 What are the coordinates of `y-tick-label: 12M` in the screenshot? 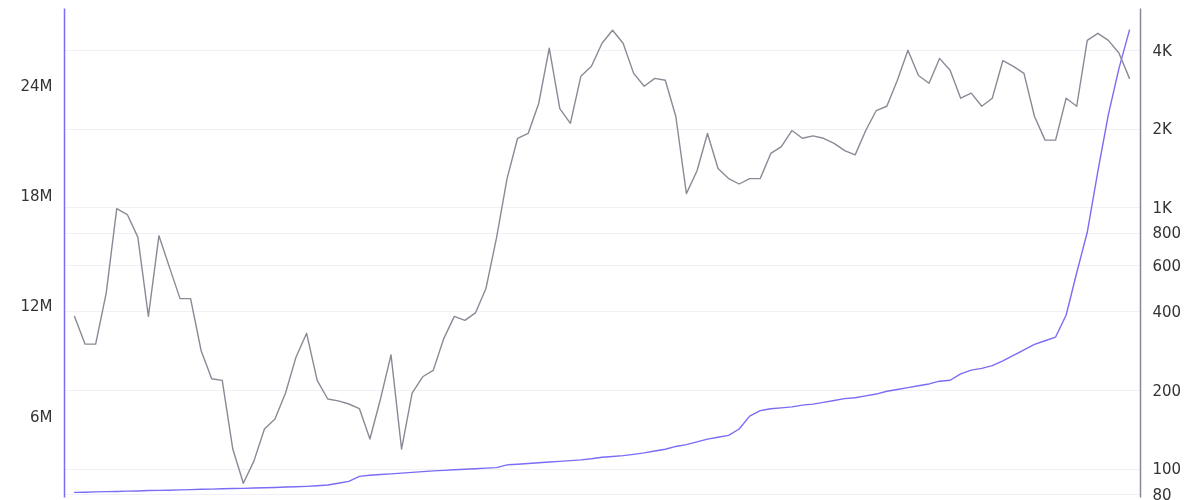 It's located at (36, 306).